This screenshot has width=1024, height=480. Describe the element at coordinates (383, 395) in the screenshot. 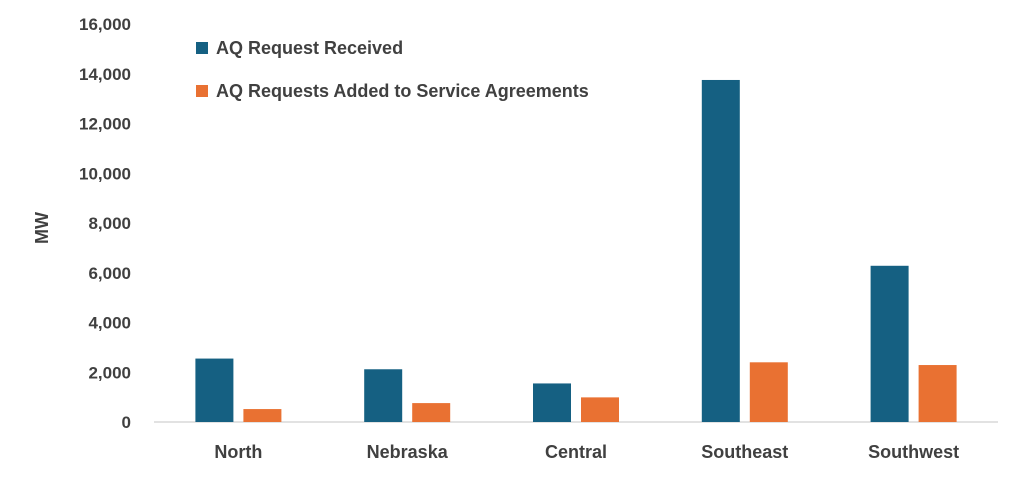

I see `bar-received-nebraska` at that location.